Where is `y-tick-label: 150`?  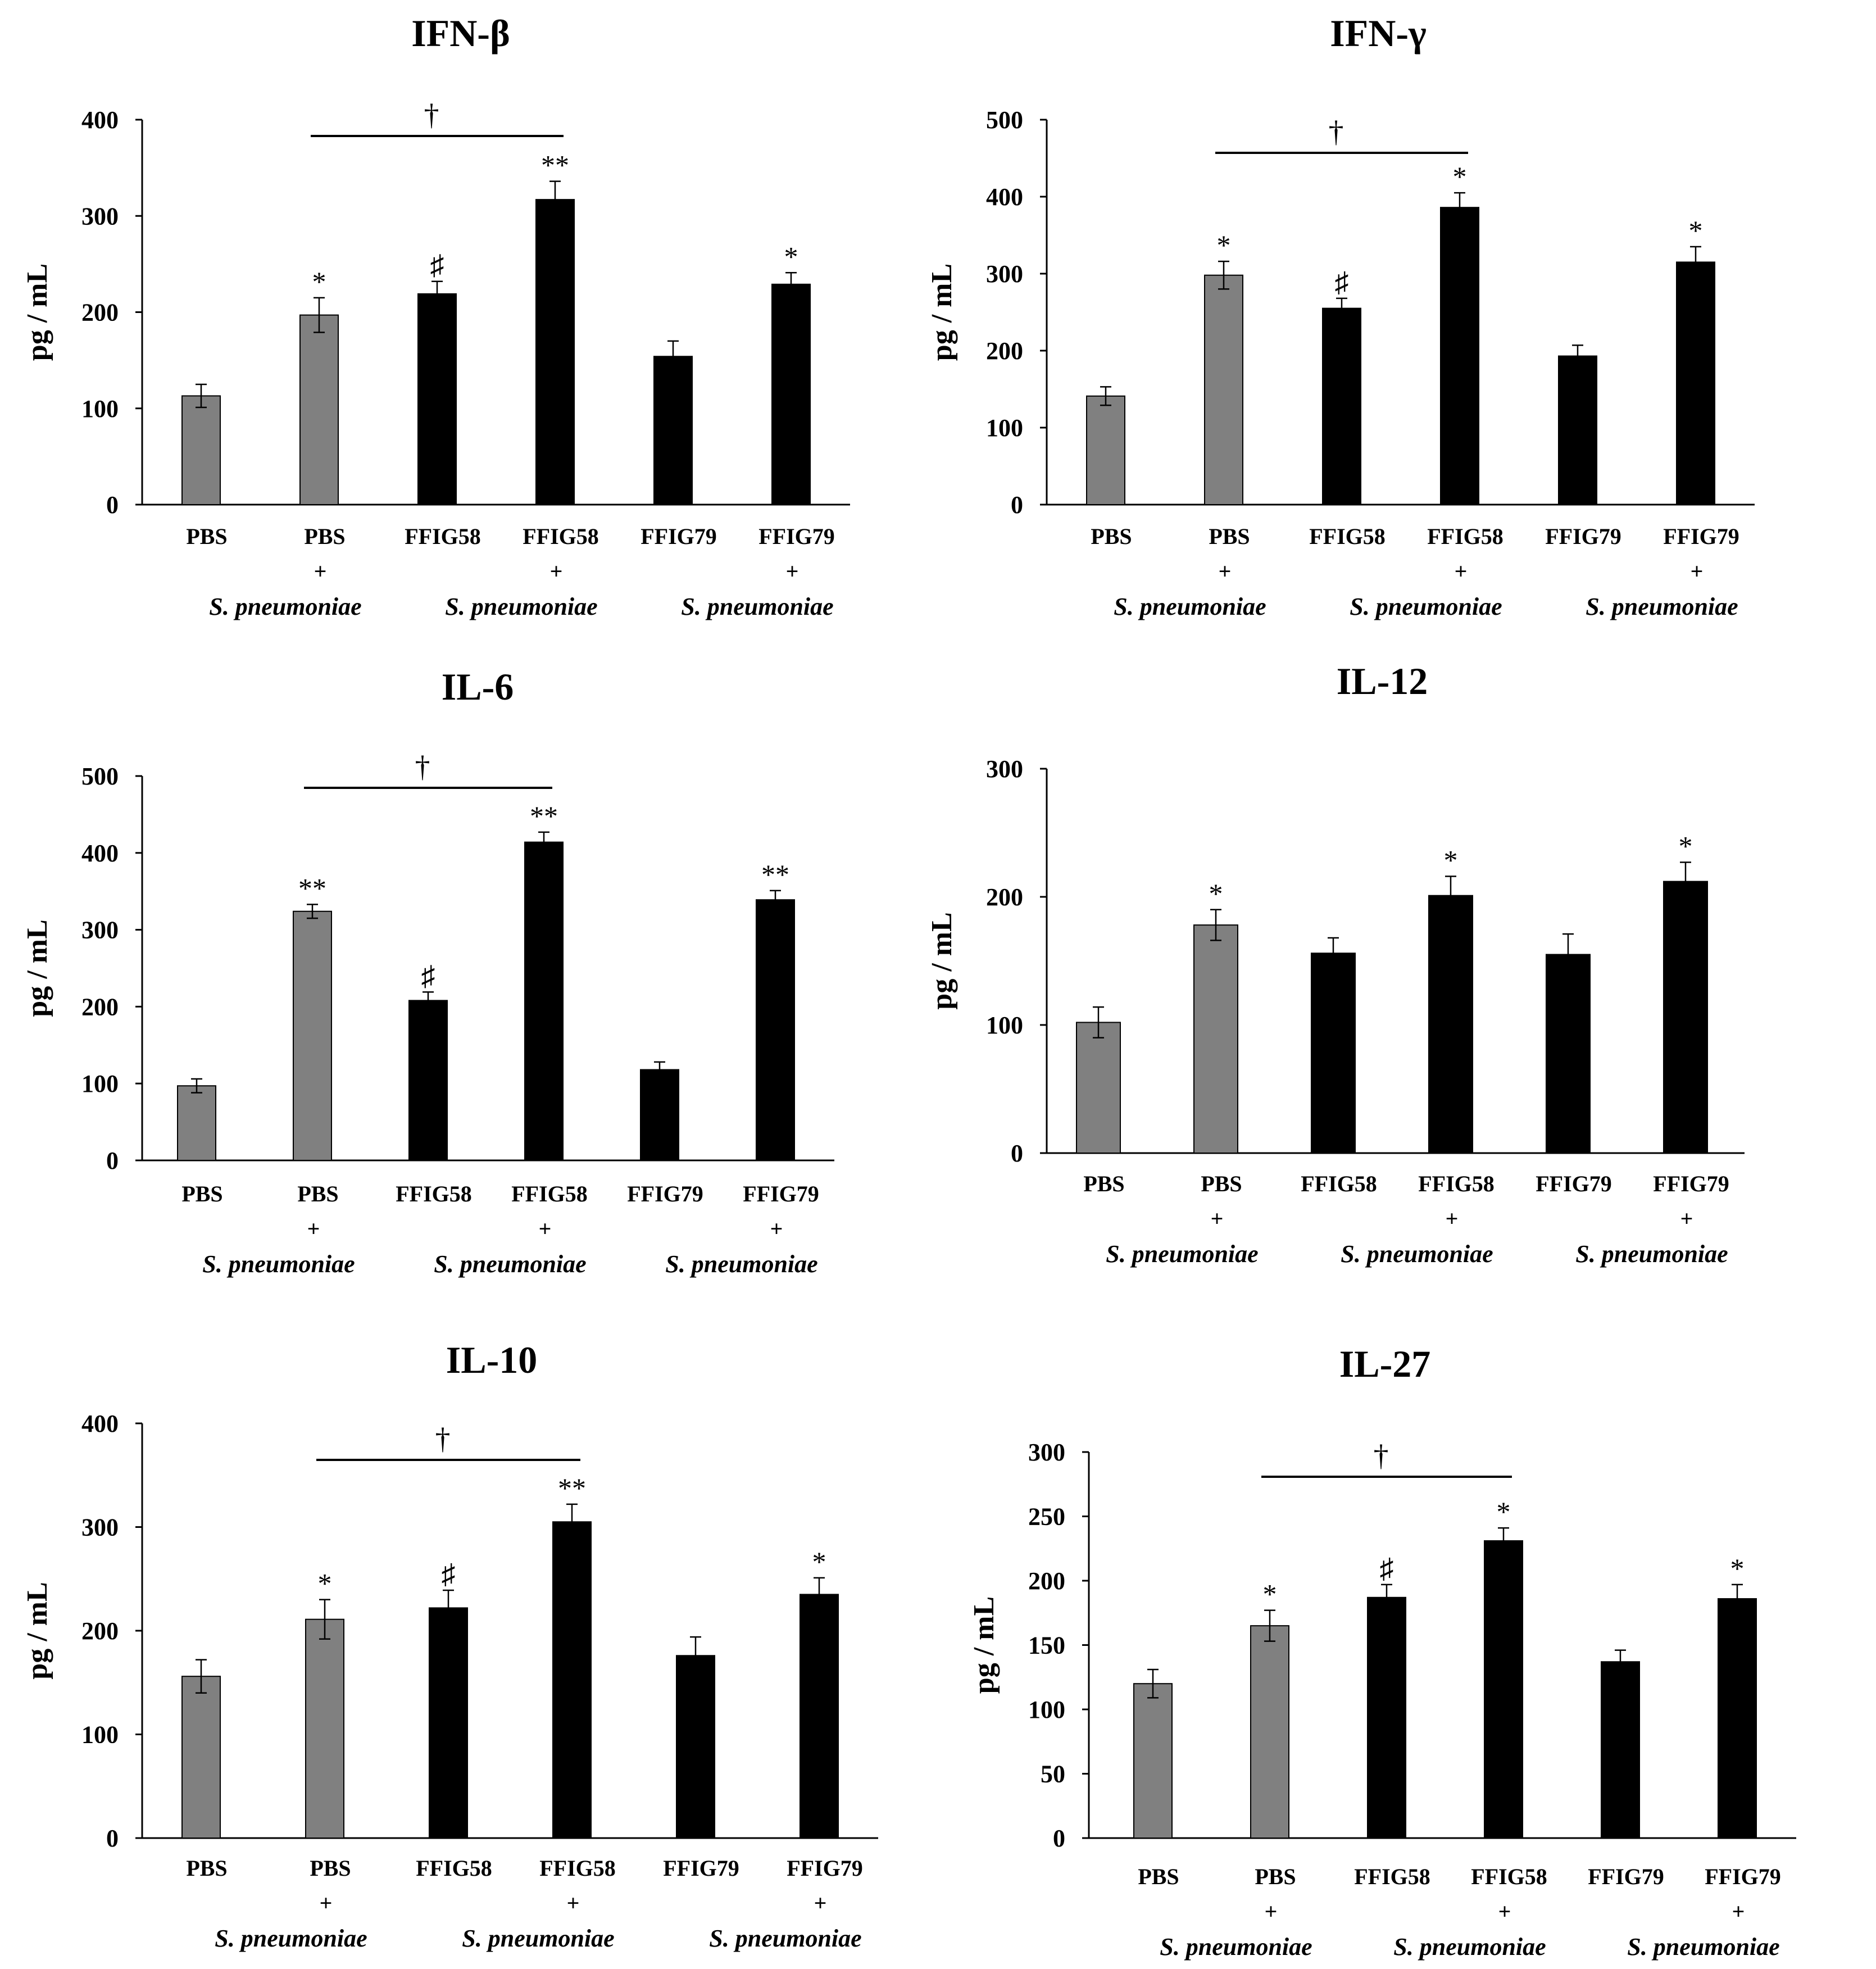
y-tick-label: 150 is located at coordinates (1046, 1645).